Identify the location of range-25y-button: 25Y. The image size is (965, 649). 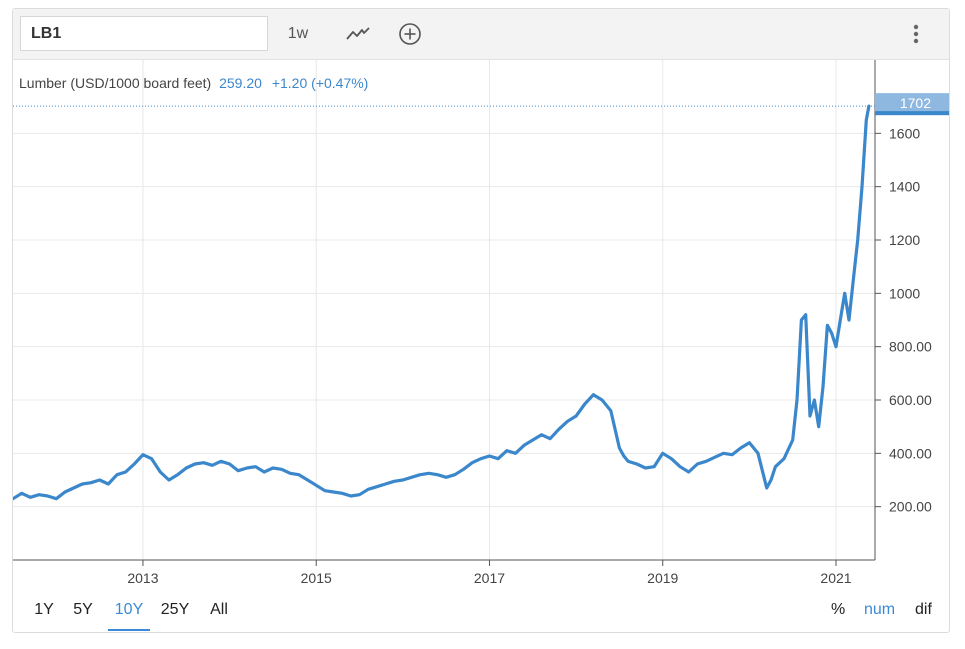
(175, 609).